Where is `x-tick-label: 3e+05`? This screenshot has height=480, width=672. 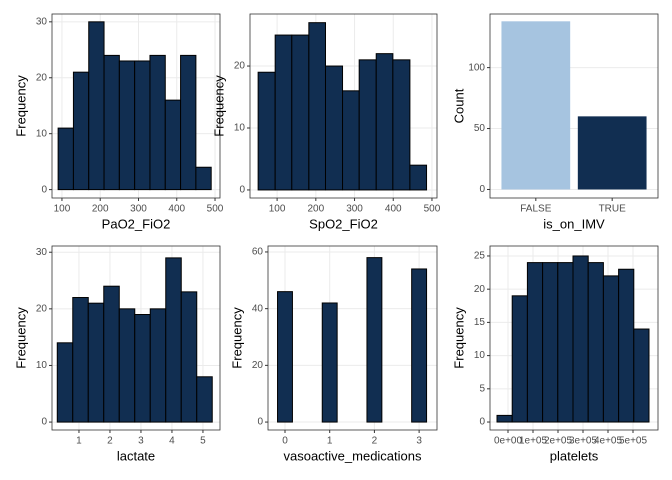
x-tick-label: 3e+05 is located at coordinates (583, 441).